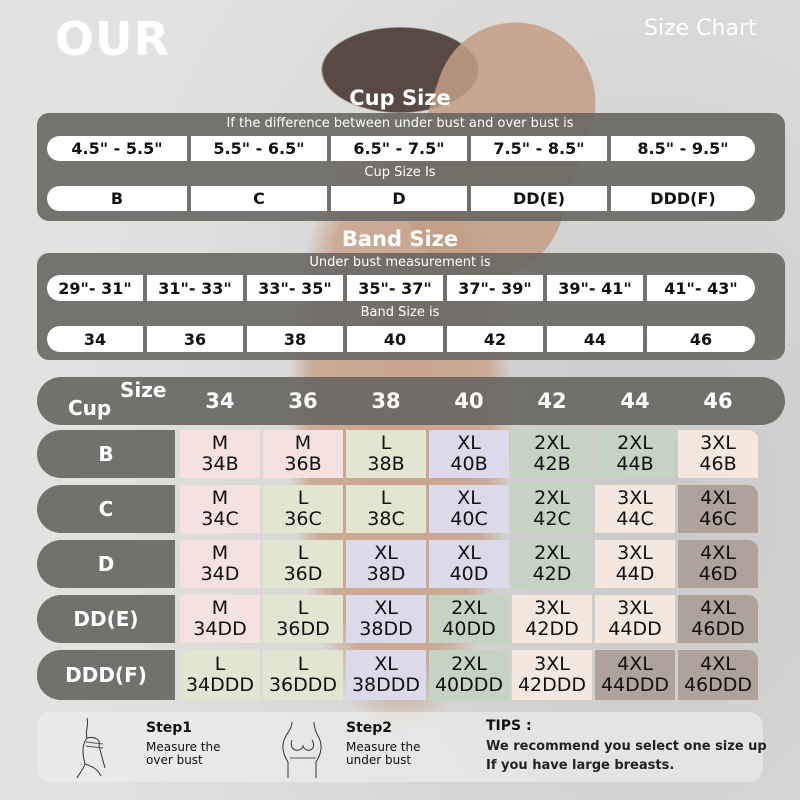 This screenshot has width=800, height=800. Describe the element at coordinates (303, 685) in the screenshot. I see `bra-size: 36DDD` at that location.